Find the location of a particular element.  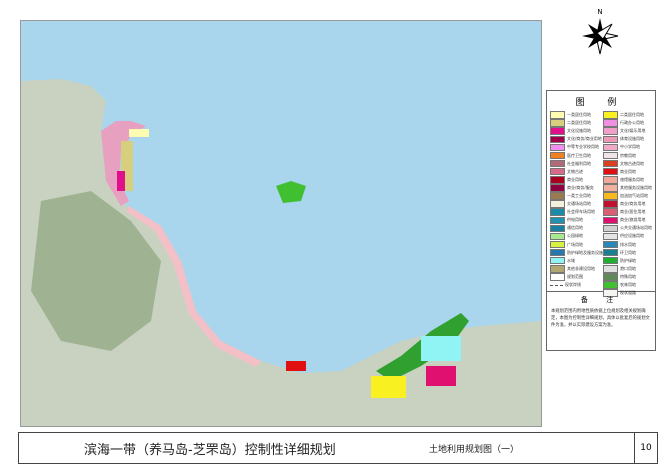

legend-item: 规划范围 is located at coordinates (576, 277).